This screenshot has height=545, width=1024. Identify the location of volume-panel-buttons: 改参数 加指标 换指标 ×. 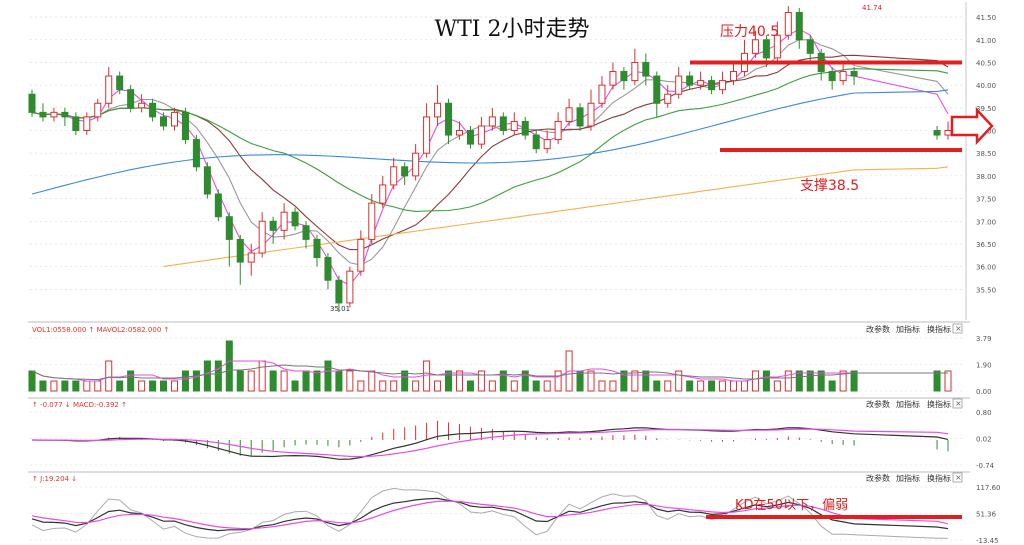
(914, 328).